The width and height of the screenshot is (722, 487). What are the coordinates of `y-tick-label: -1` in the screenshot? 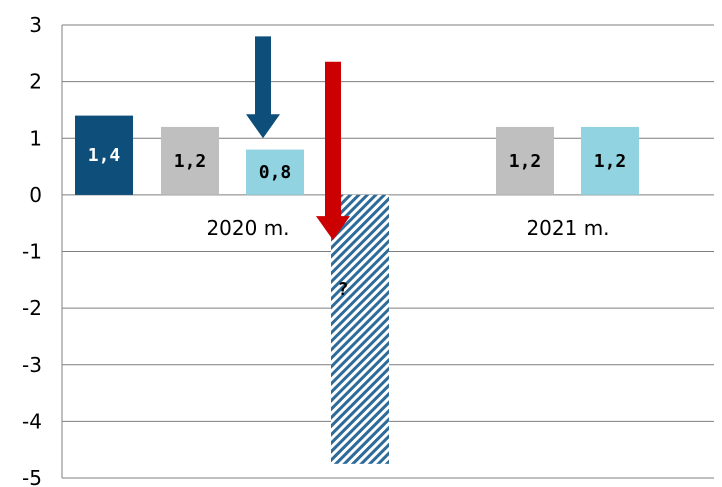 It's located at (32, 252).